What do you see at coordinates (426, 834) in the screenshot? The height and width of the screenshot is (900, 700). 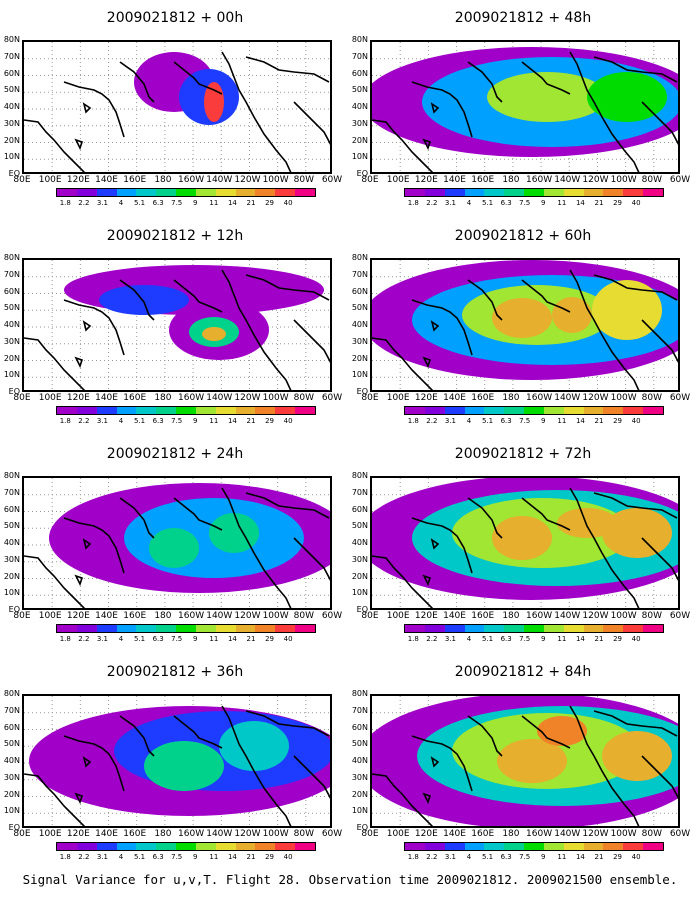 I see `longitude-label: 120E` at bounding box center [426, 834].